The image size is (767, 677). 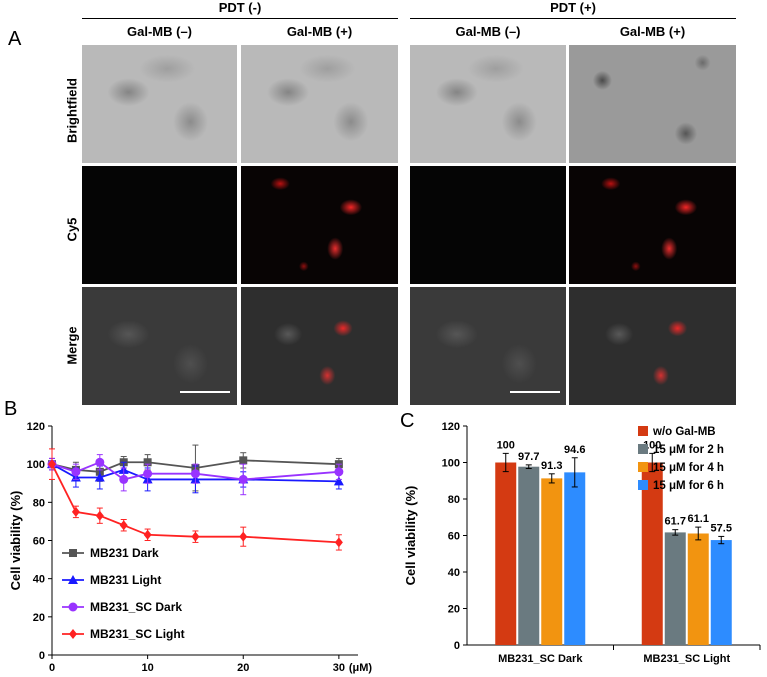 I want to click on x-tick-label: MB231_SC Dark, so click(x=540, y=659).